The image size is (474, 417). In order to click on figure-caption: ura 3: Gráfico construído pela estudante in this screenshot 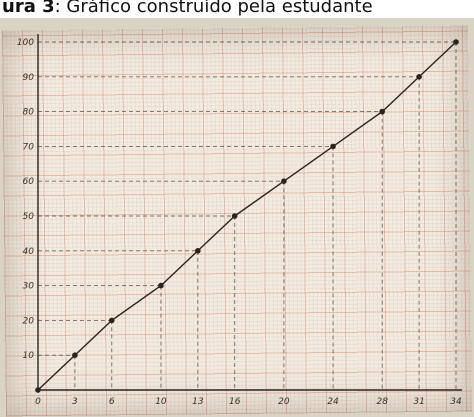, I will do `click(237, 9)`.